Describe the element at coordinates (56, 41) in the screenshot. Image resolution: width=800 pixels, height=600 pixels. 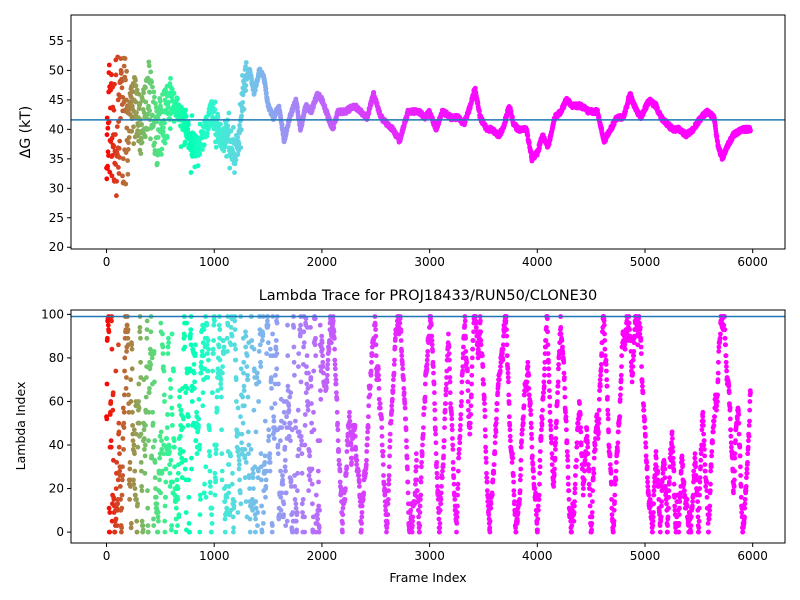
I see `y-tick-label: 55` at that location.